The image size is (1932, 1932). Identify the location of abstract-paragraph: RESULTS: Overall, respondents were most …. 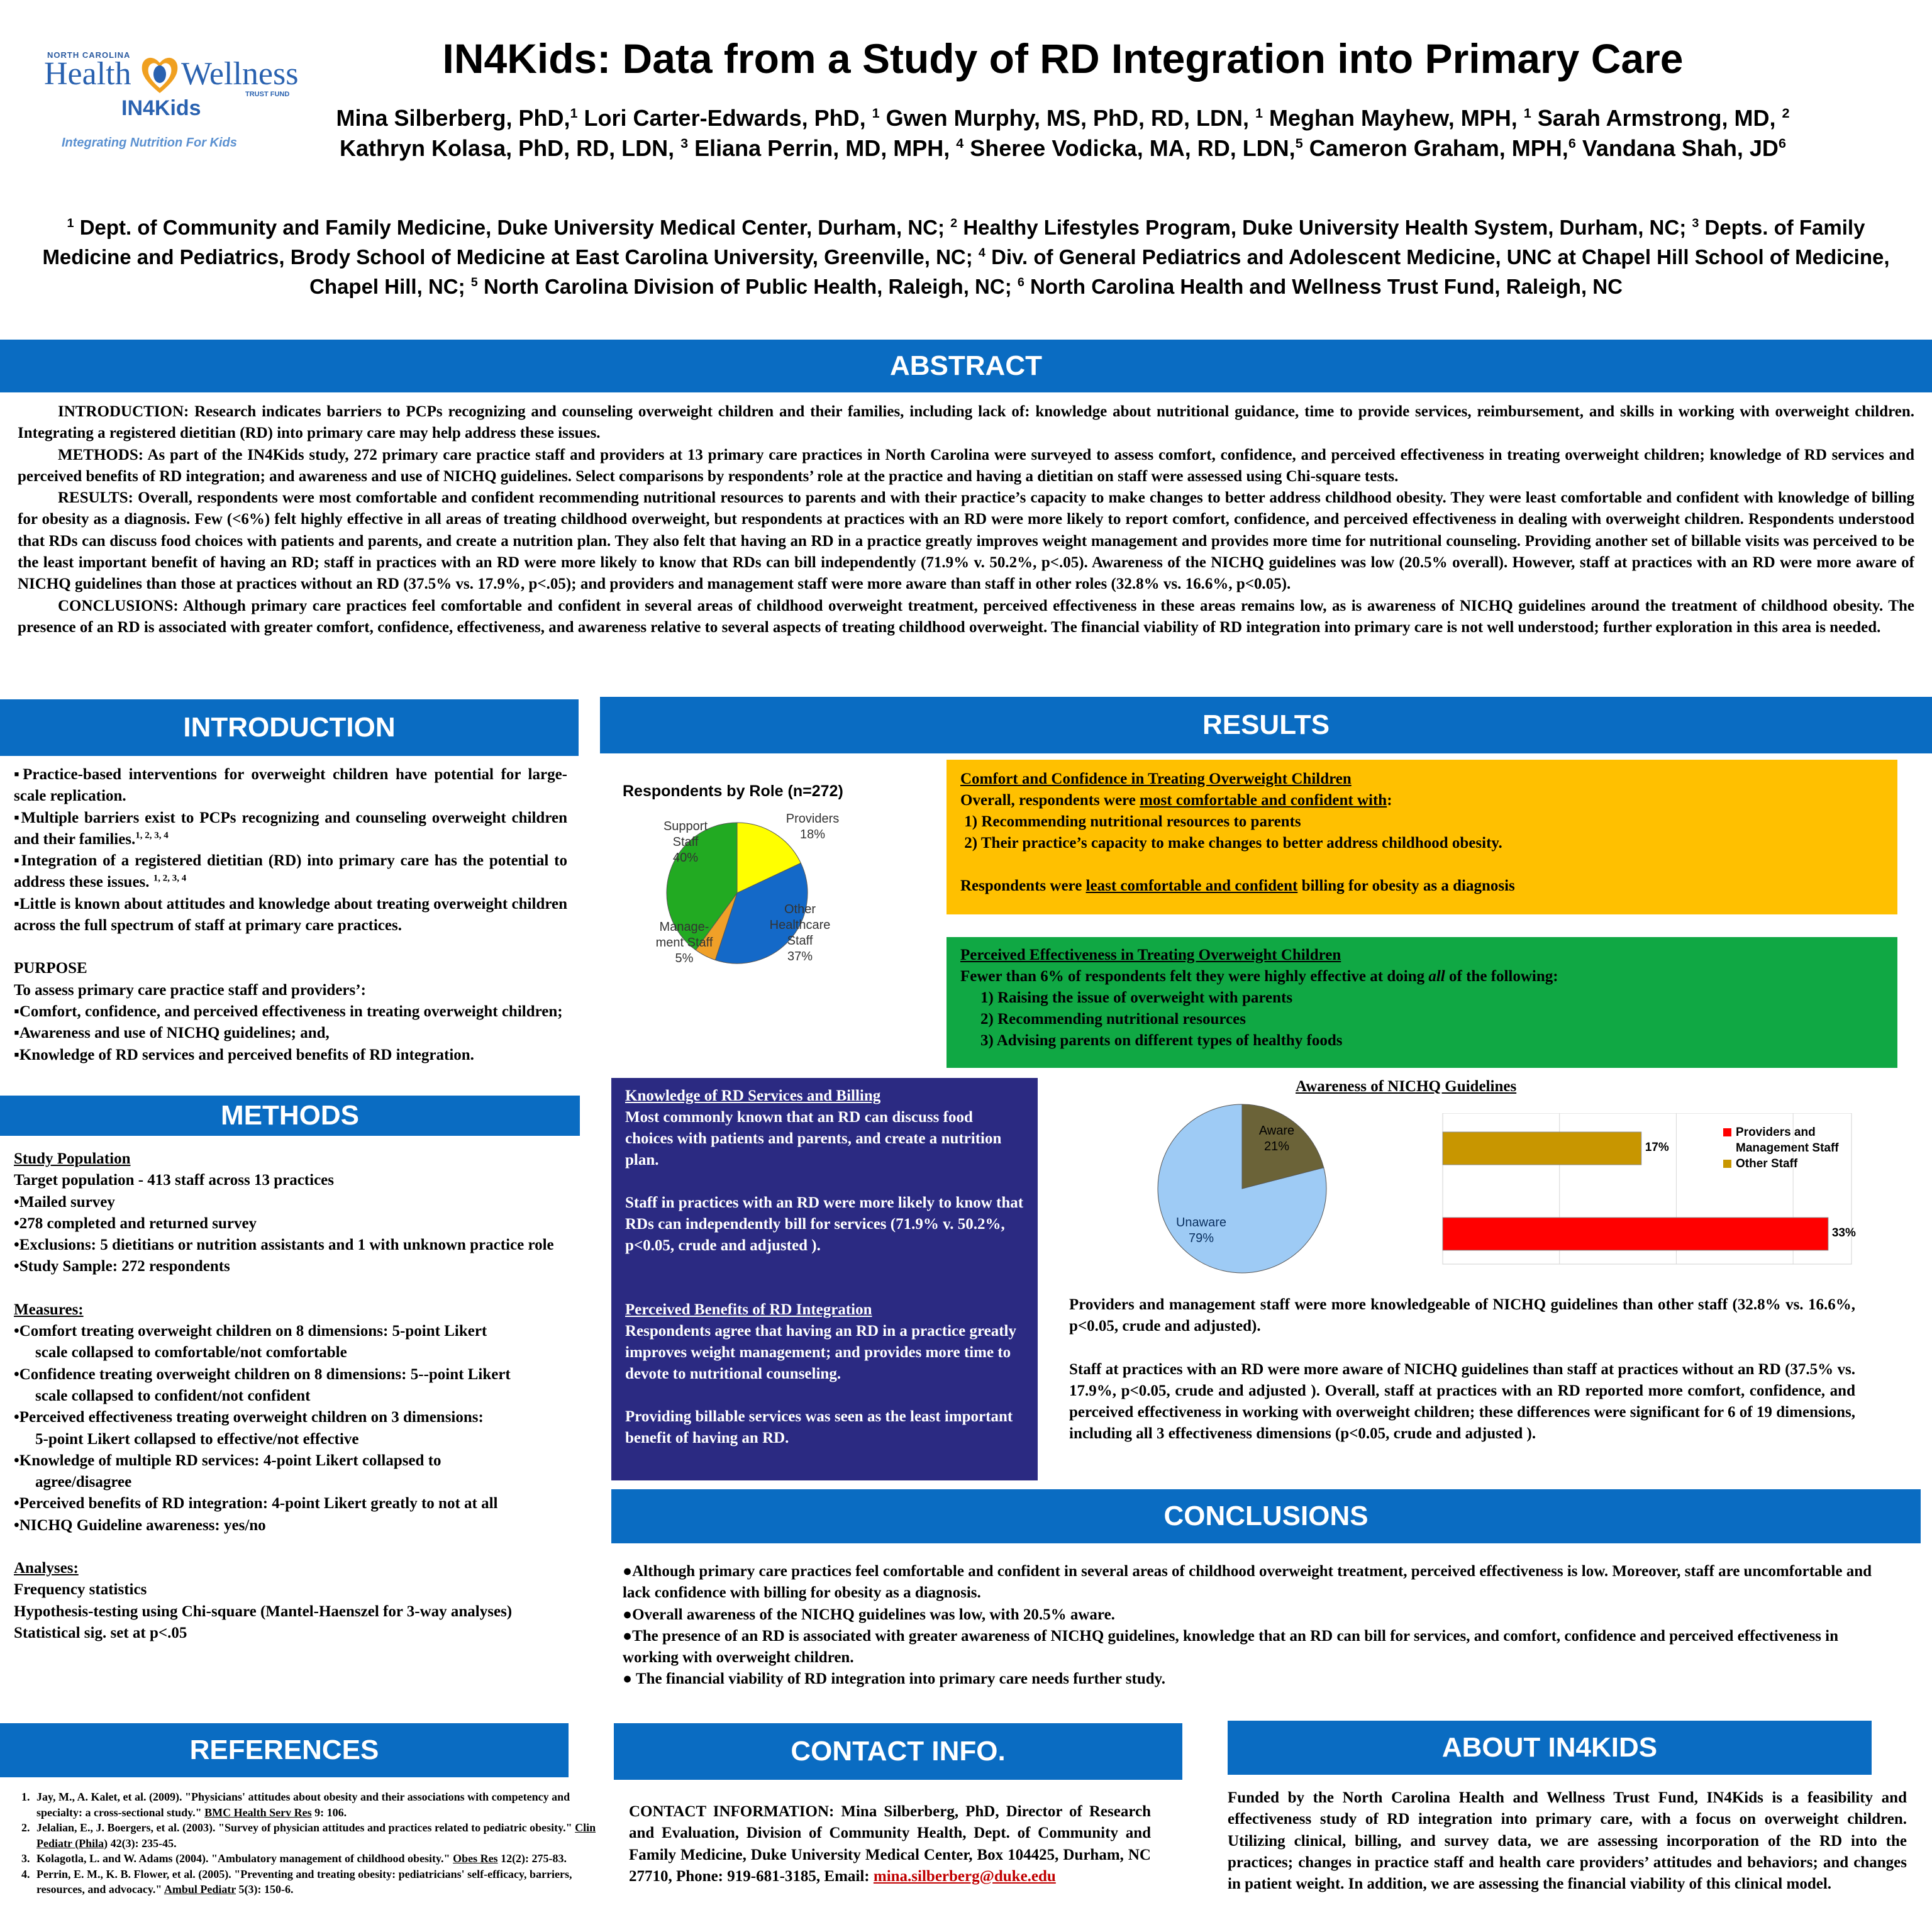
(966, 541).